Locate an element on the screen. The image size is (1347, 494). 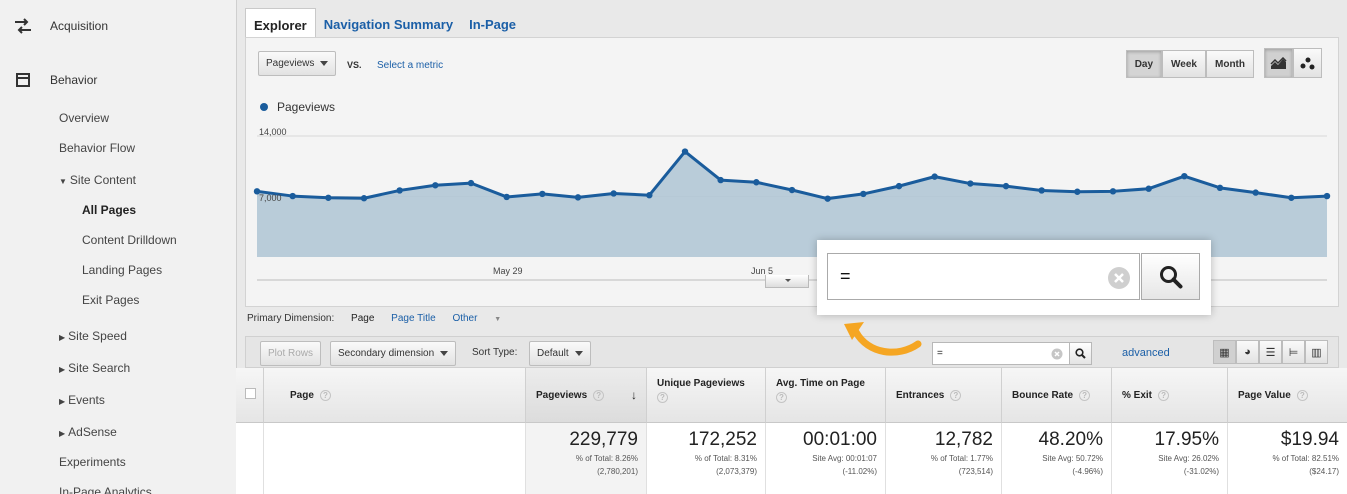
sidebar-item-events: ▶ Events is located at coordinates (82, 400).